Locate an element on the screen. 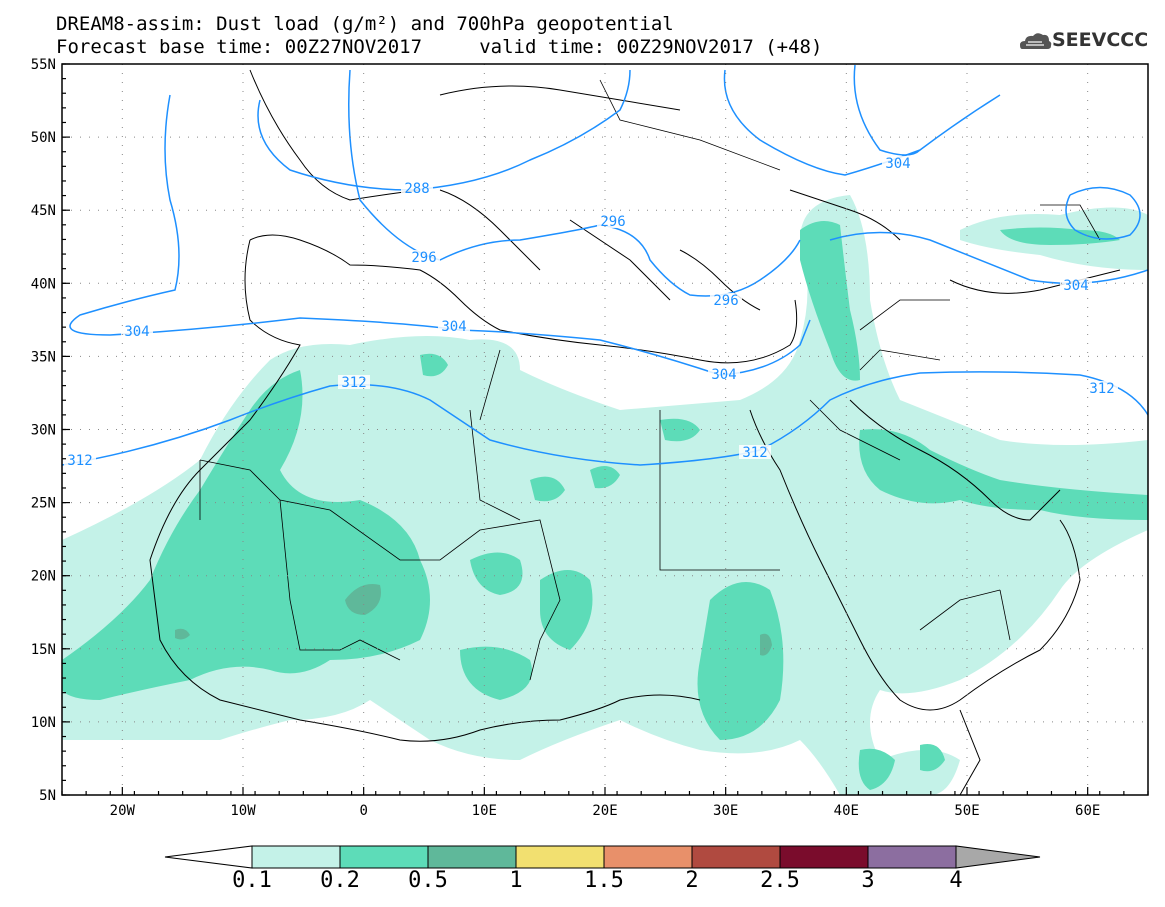 This screenshot has height=907, width=1165. lon-label: 20W is located at coordinates (123, 811).